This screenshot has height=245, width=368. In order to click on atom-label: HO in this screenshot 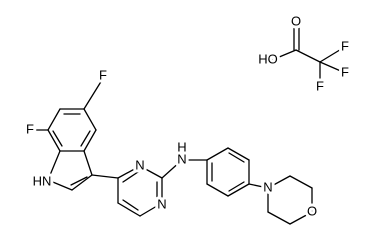, I will do `click(268, 58)`.